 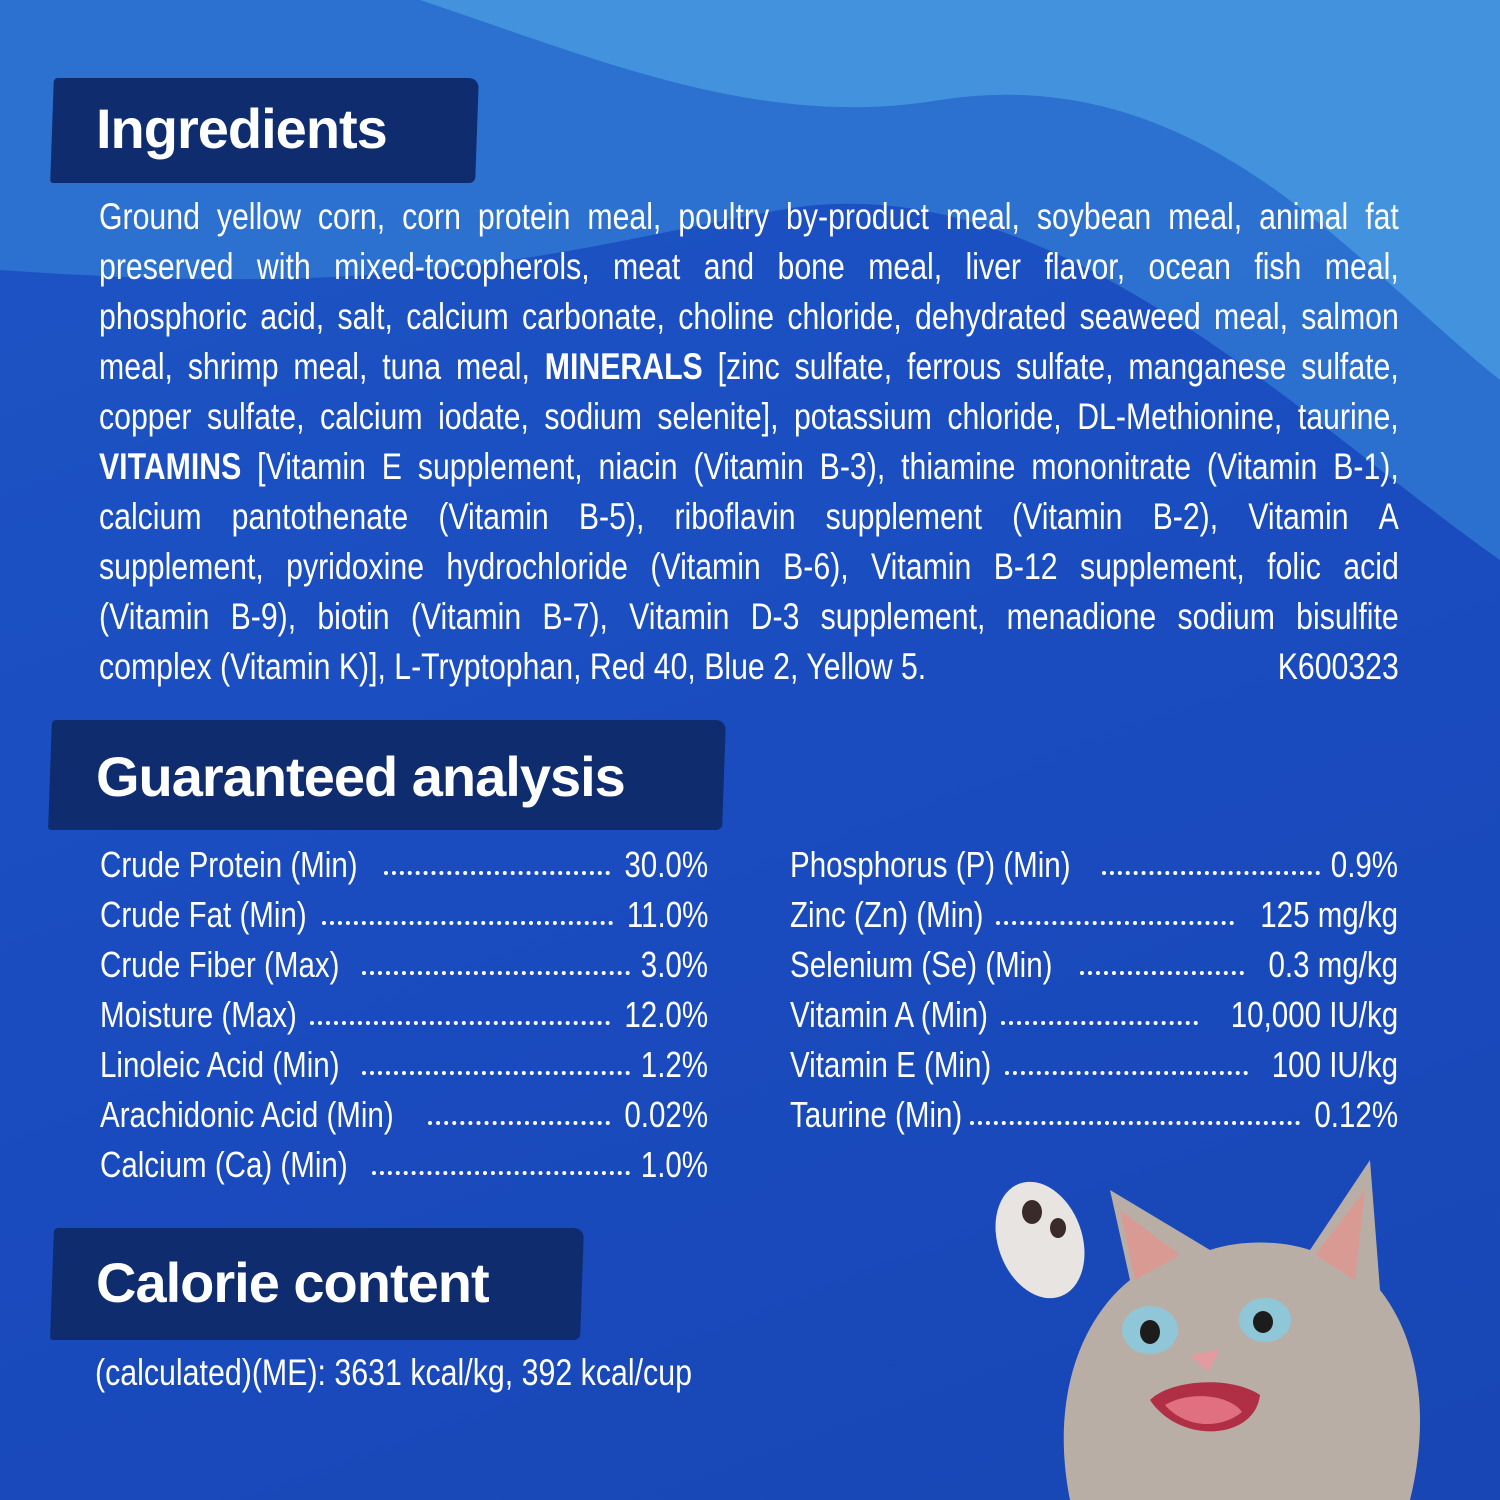 I want to click on ingredients-word: A, so click(x=1388, y=516).